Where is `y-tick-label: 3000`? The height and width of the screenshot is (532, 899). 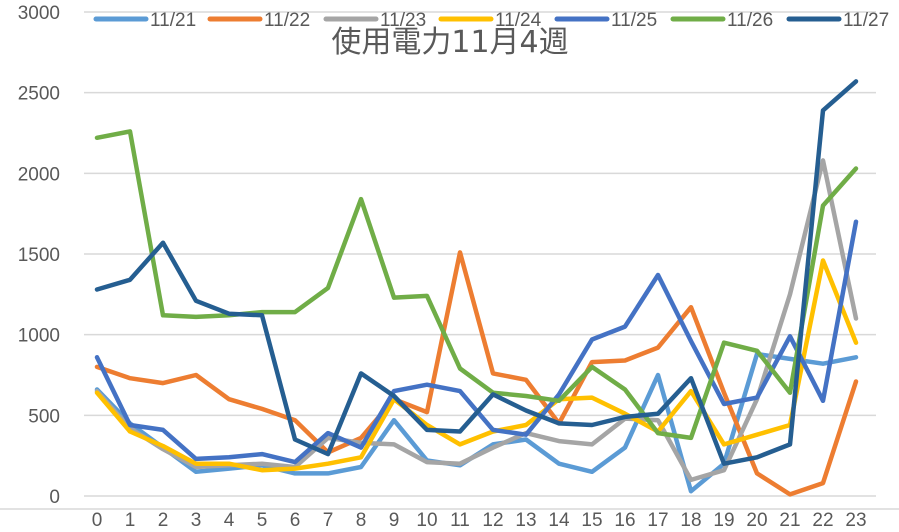
y-tick-label: 3000 is located at coordinates (39, 13).